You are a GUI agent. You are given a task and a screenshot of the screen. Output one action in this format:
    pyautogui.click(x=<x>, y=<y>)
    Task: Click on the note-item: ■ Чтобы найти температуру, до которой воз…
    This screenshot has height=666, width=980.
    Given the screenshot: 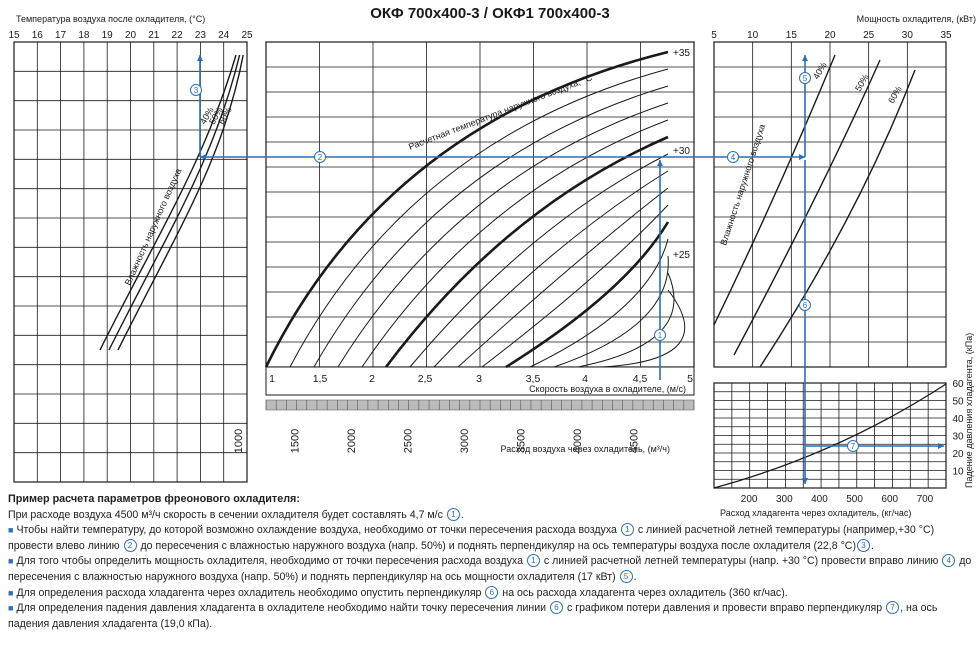 What is the action you would take?
    pyautogui.click(x=491, y=538)
    